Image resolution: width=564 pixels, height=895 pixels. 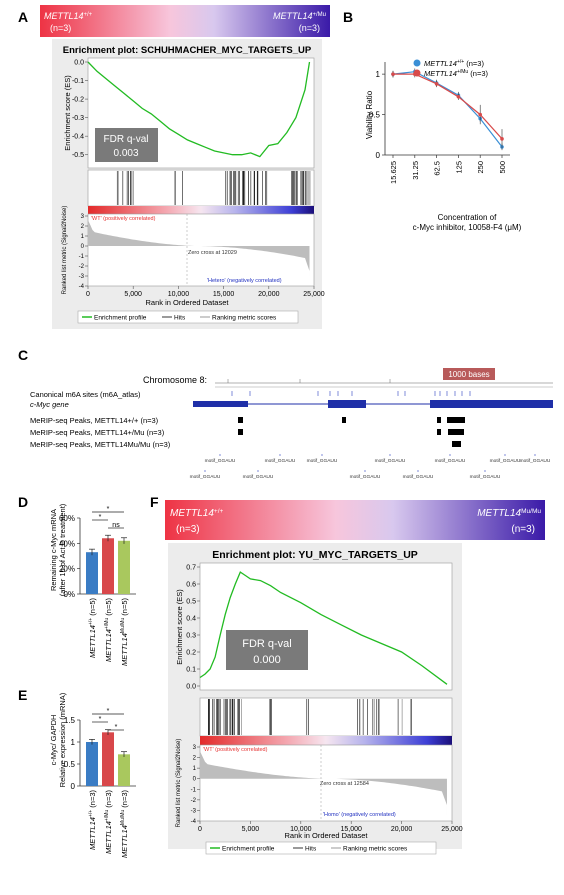 I want to click on banner-a-right: METTL14+/Mu, so click(x=299, y=16).